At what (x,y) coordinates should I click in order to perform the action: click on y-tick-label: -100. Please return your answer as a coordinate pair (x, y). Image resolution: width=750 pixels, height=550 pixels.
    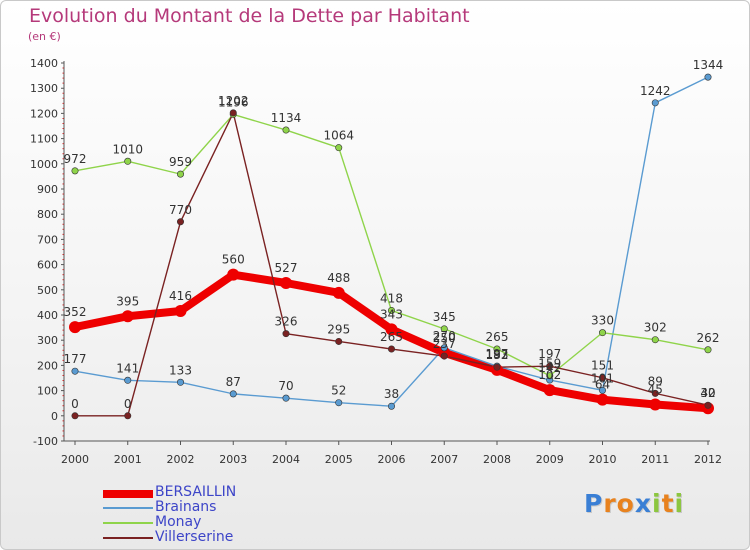
    Looking at the image, I should click on (45, 441).